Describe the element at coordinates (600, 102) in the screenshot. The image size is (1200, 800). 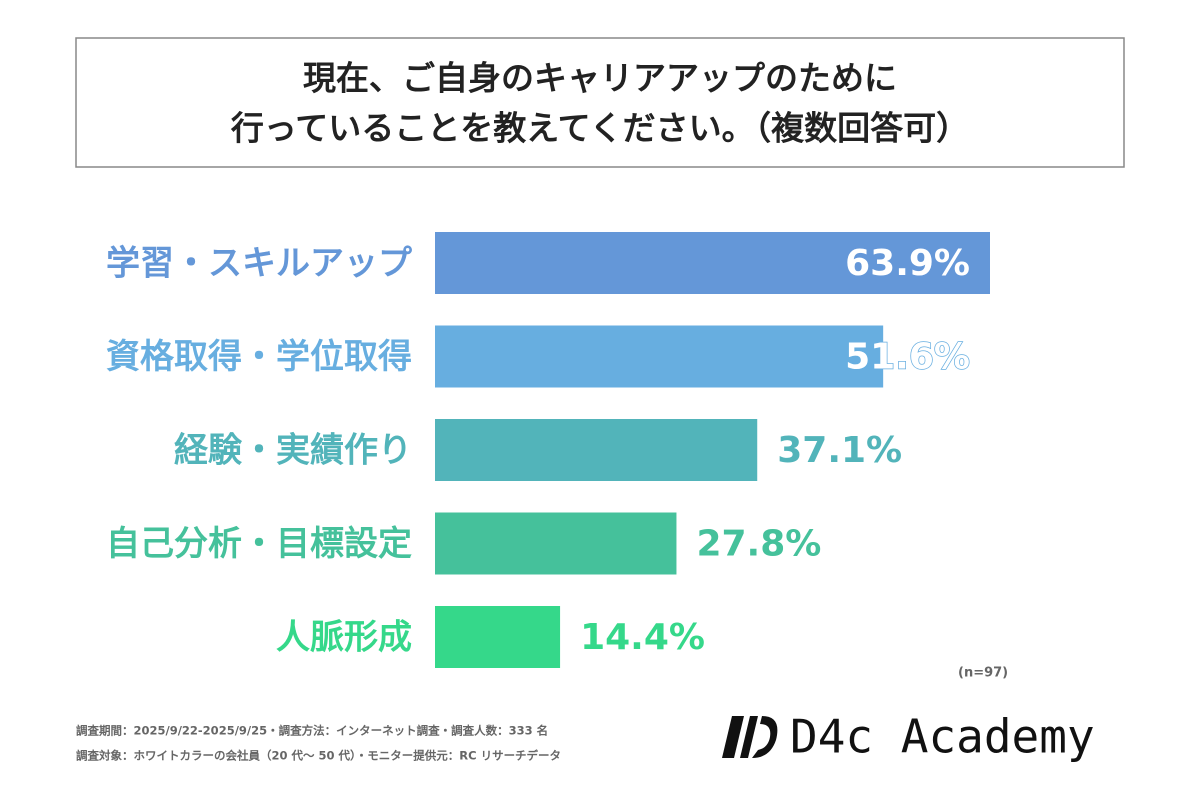
I see `title-box` at that location.